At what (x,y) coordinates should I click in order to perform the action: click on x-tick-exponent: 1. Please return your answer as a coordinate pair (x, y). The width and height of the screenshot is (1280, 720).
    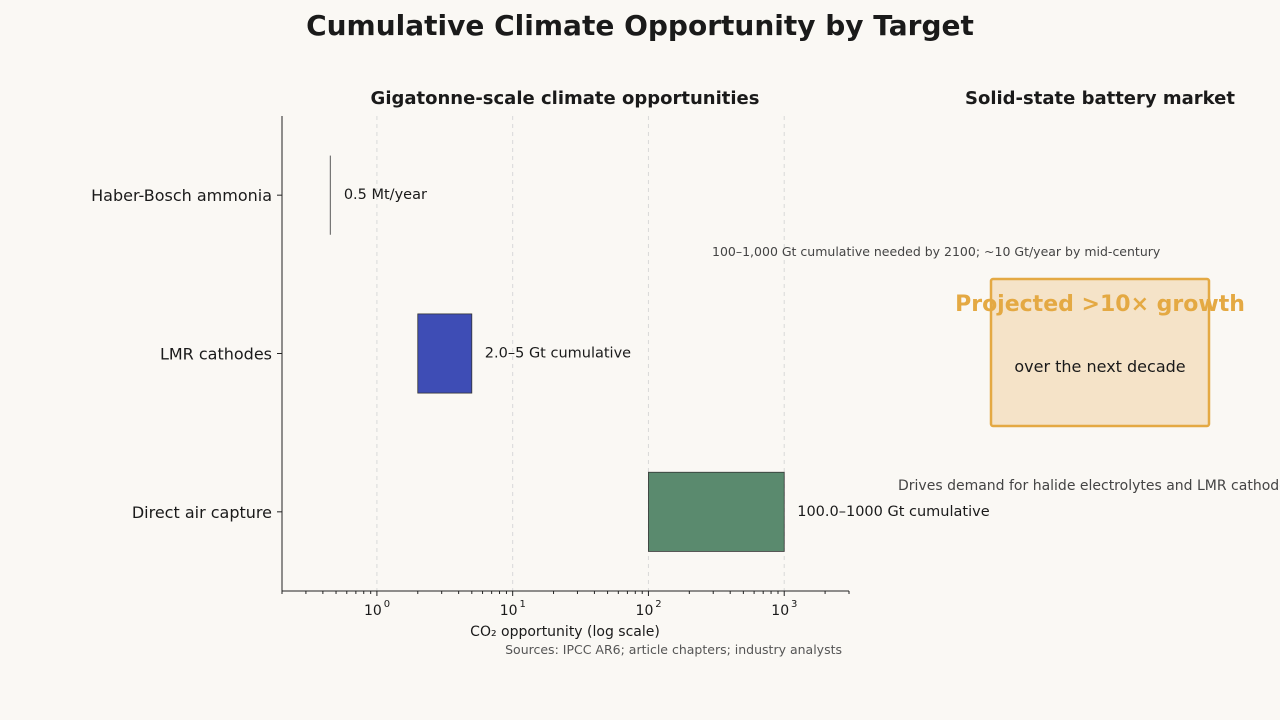
    Looking at the image, I should click on (522, 604).